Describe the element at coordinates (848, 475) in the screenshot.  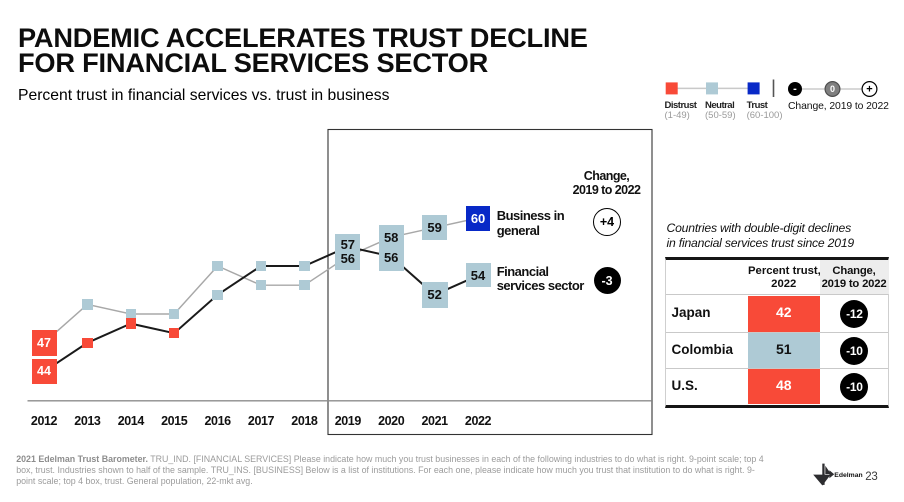
I see `svg-text: Edelman` at that location.